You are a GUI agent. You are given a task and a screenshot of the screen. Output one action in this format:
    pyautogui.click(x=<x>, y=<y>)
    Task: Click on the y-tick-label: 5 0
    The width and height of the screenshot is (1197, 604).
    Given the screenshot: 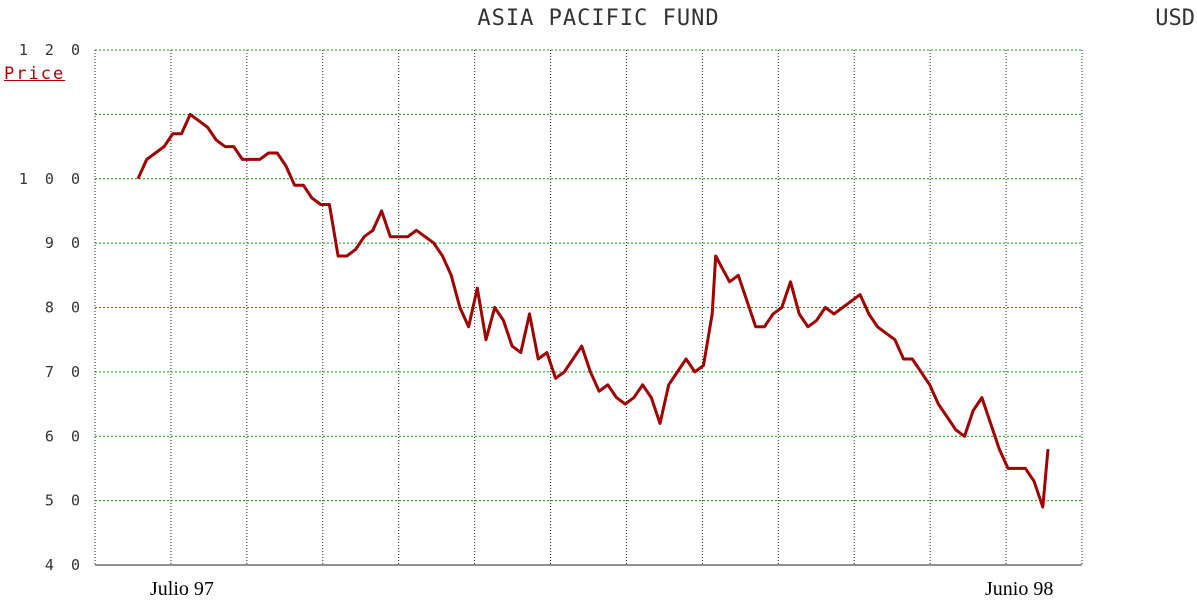 What is the action you would take?
    pyautogui.click(x=64, y=501)
    